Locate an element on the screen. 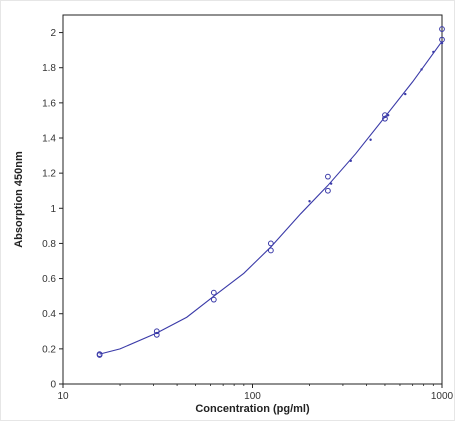 Image resolution: width=455 pixels, height=422 pixels. y-tick-label: 0.4 is located at coordinates (49, 314).